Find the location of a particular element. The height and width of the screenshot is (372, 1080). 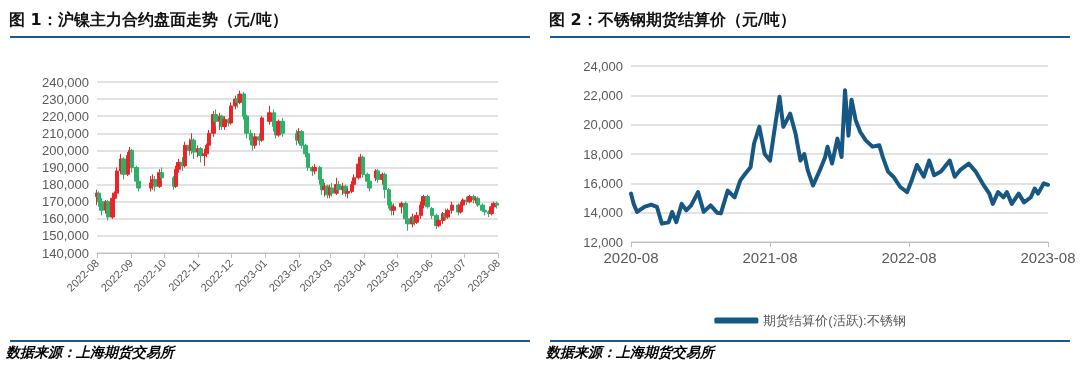

y-tick-label: 140,000 is located at coordinates (65, 253).